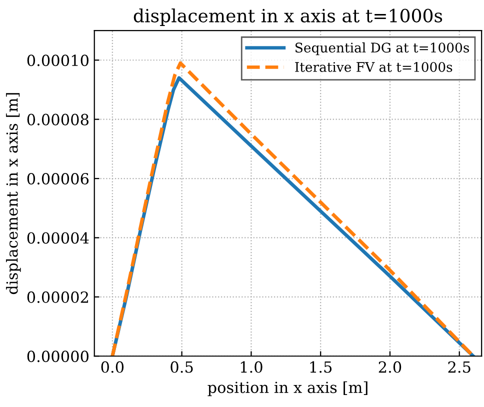 The image size is (484, 407). What do you see at coordinates (58, 356) in the screenshot?
I see `y-tick-label: 0.00000` at bounding box center [58, 356].